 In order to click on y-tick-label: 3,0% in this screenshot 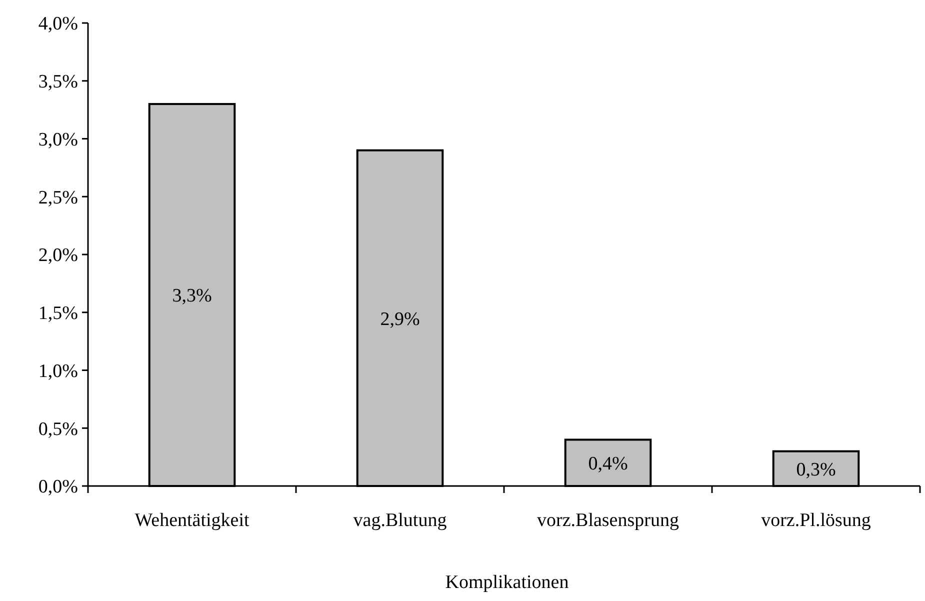, I will do `click(58, 139)`.